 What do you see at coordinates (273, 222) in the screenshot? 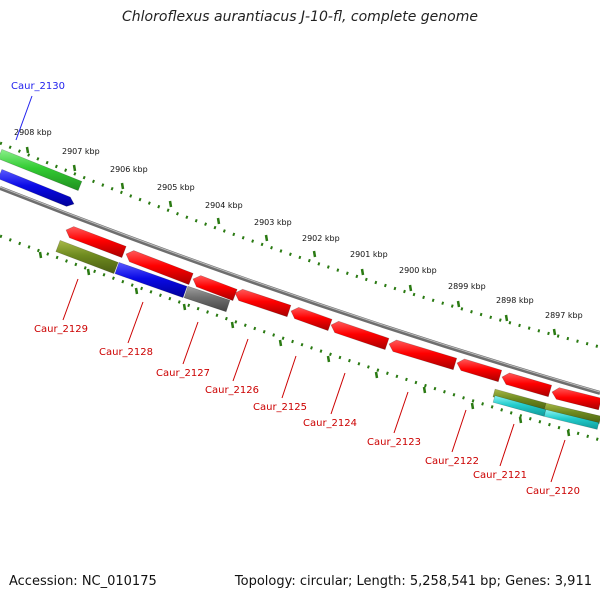
I see `scale-label: 2903 kbp` at bounding box center [273, 222].